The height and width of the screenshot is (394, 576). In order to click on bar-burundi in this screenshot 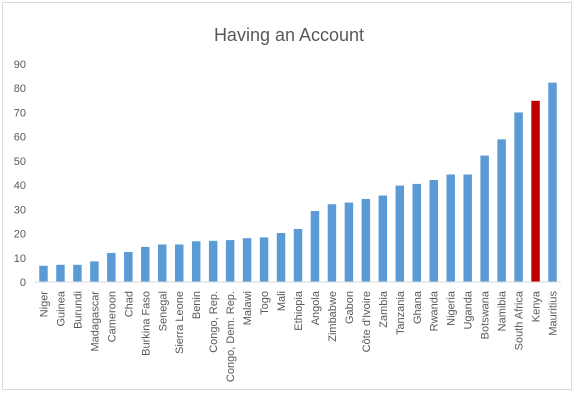, I will do `click(77, 273)`.